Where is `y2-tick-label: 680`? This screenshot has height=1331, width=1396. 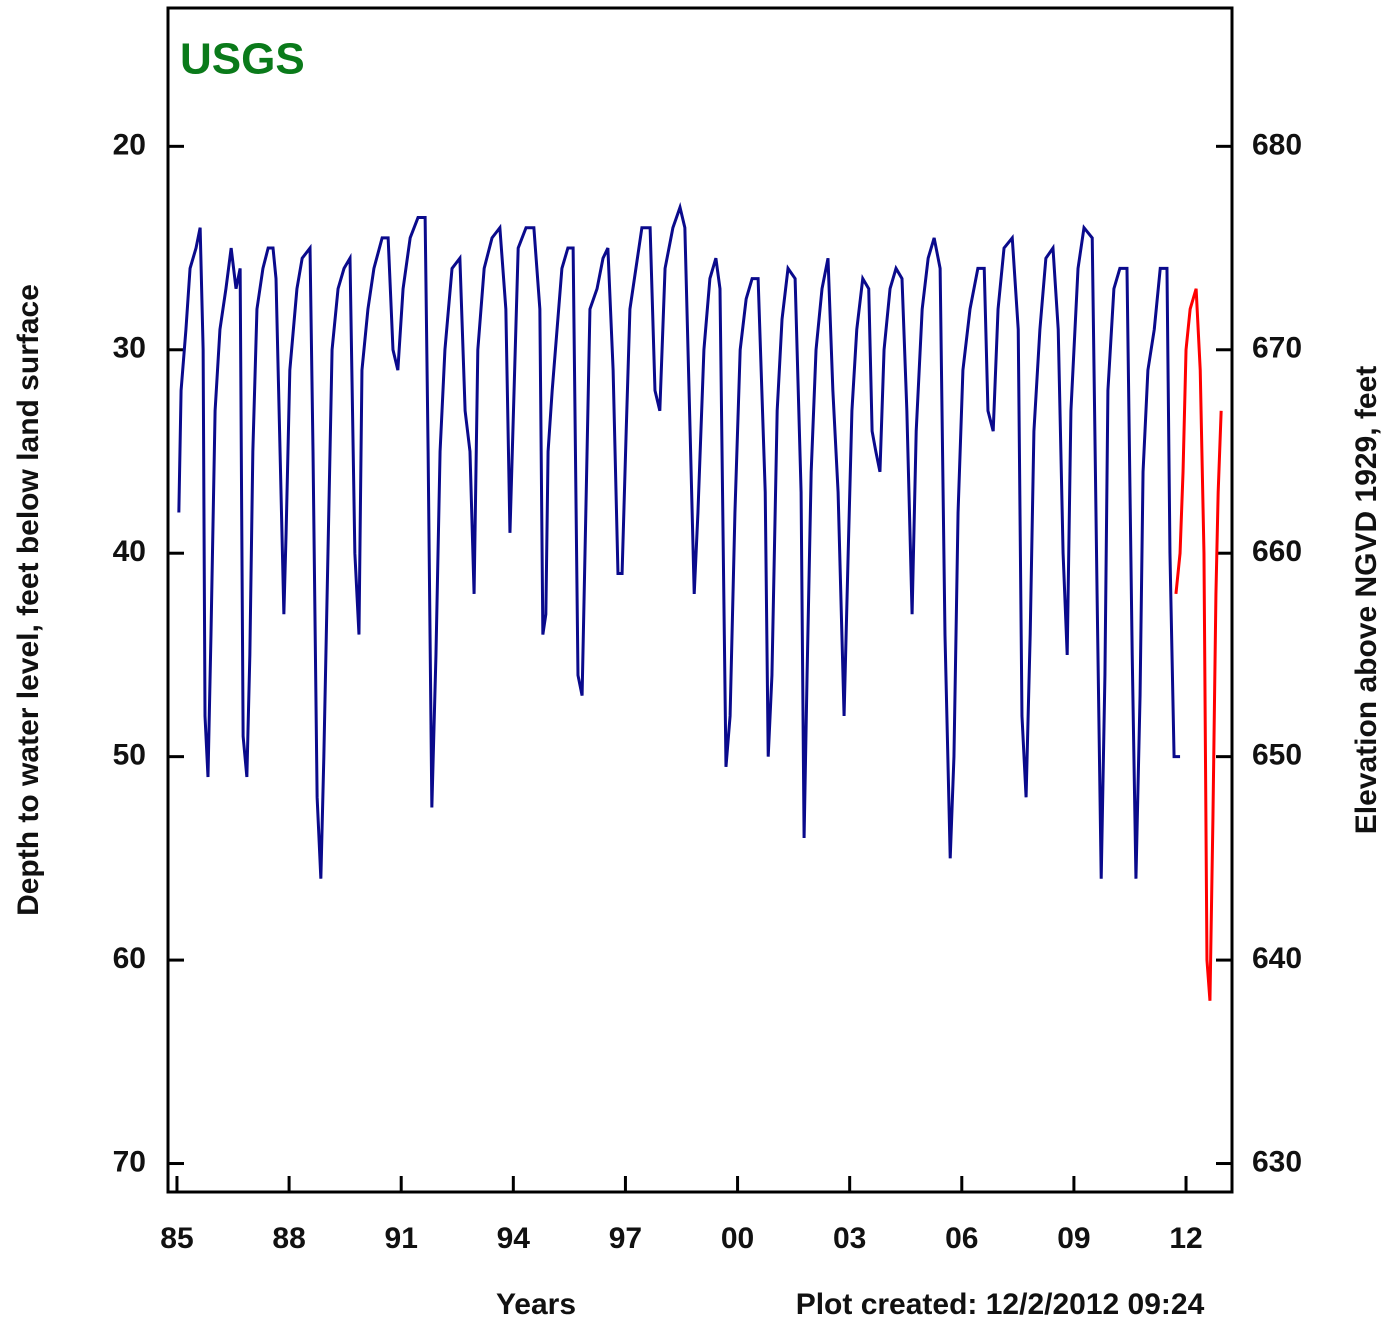
y2-tick-label: 680 is located at coordinates (1277, 144).